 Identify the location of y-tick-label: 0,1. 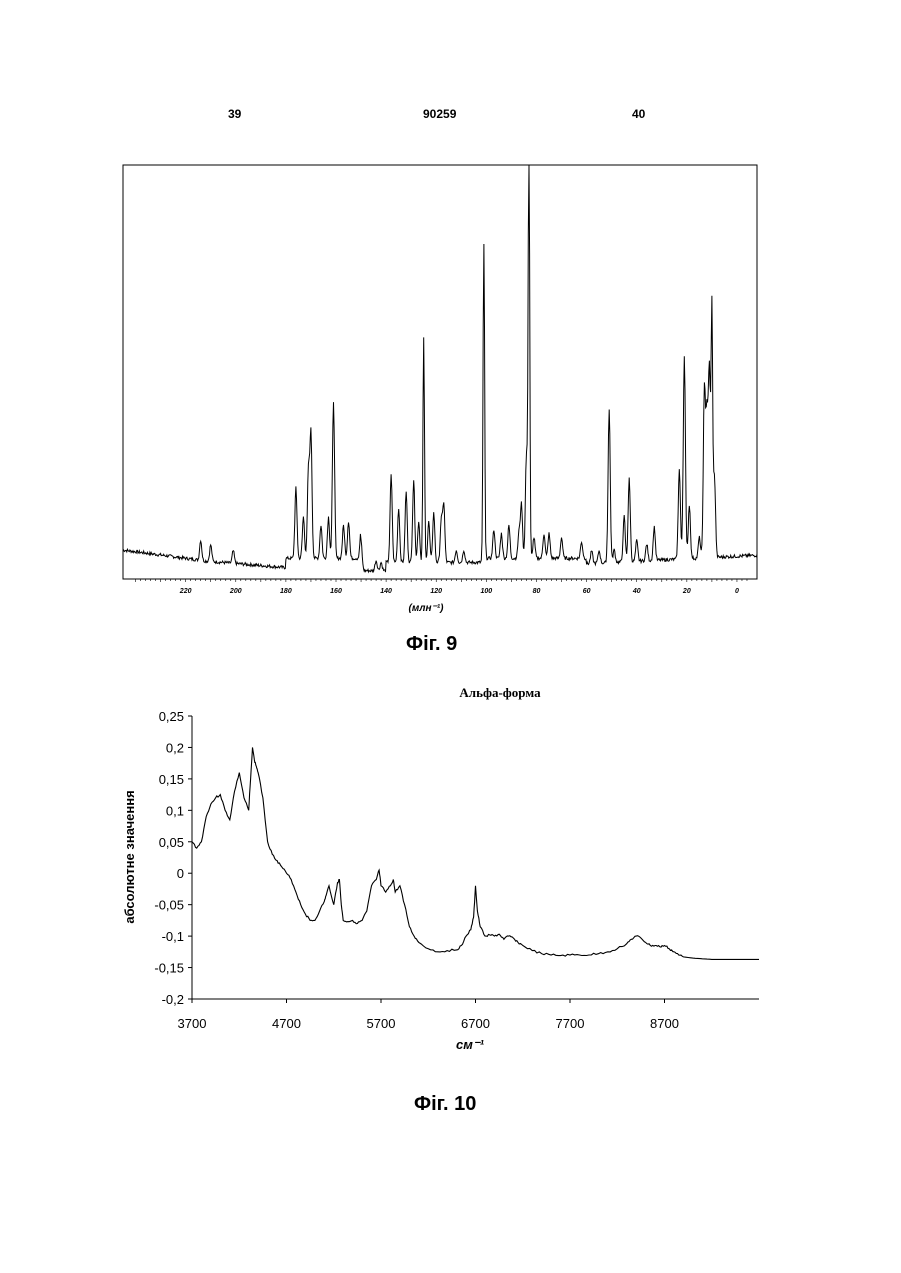
(175, 810).